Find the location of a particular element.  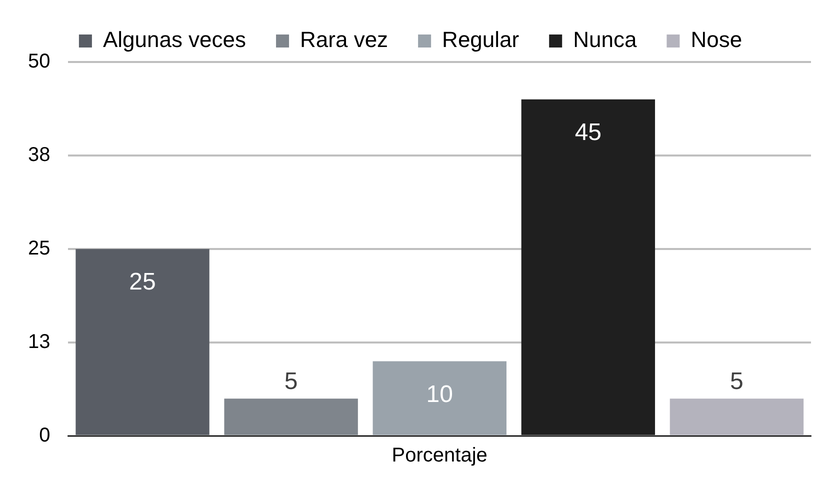

legend-label: Nose is located at coordinates (716, 39).